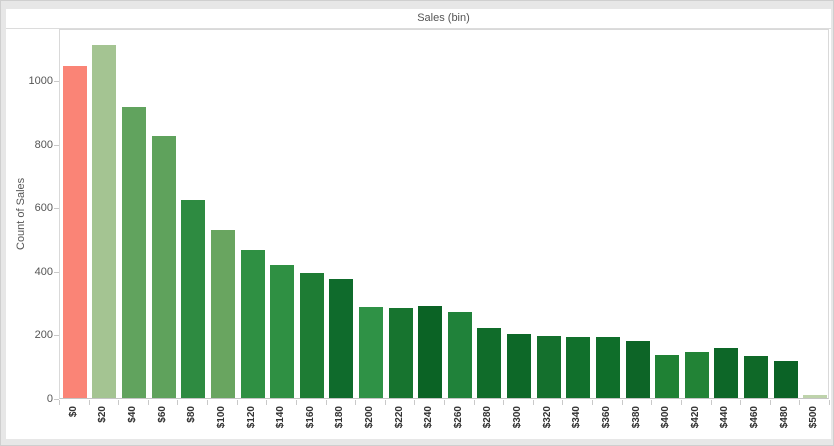 The height and width of the screenshot is (446, 834). I want to click on histogram-bar-$500, so click(815, 396).